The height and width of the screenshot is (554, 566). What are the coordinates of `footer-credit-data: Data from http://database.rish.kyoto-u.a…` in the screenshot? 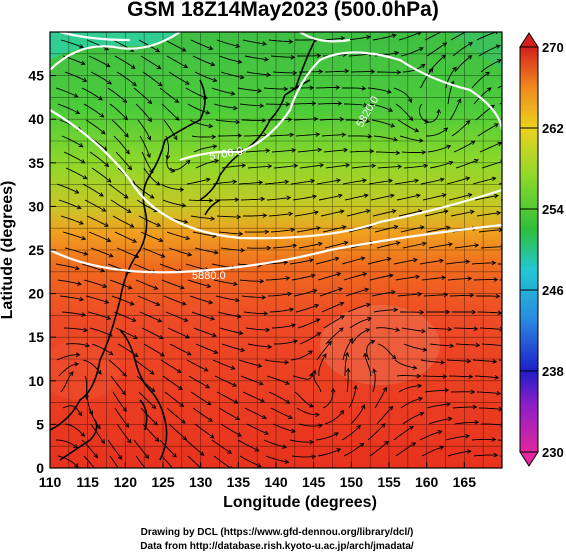 It's located at (277, 546).